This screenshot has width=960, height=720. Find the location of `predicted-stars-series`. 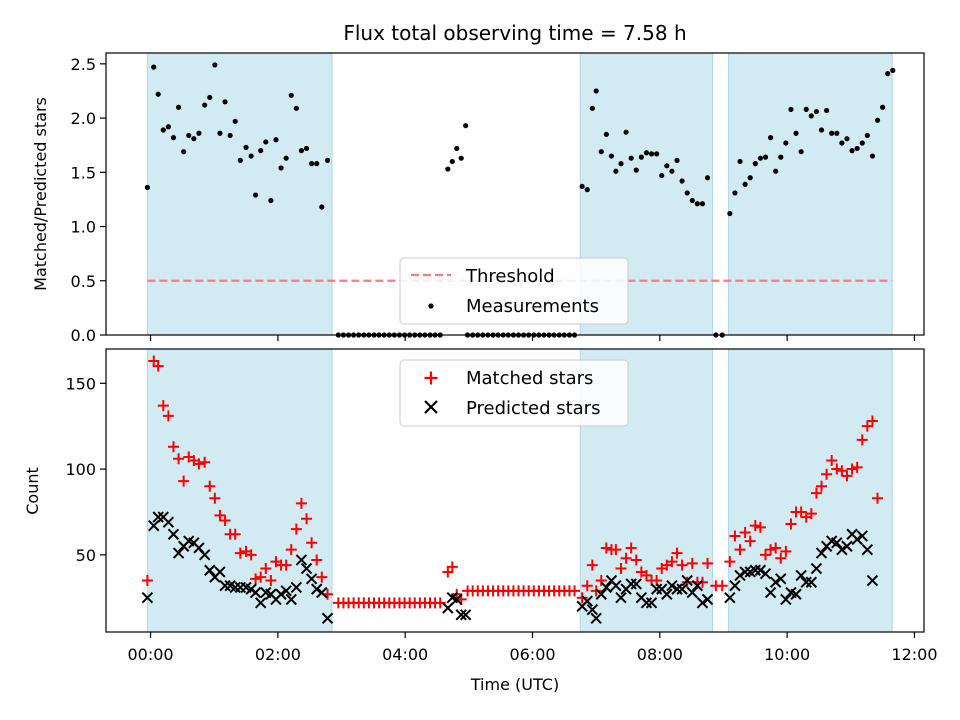

predicted-stars-series is located at coordinates (510, 567).